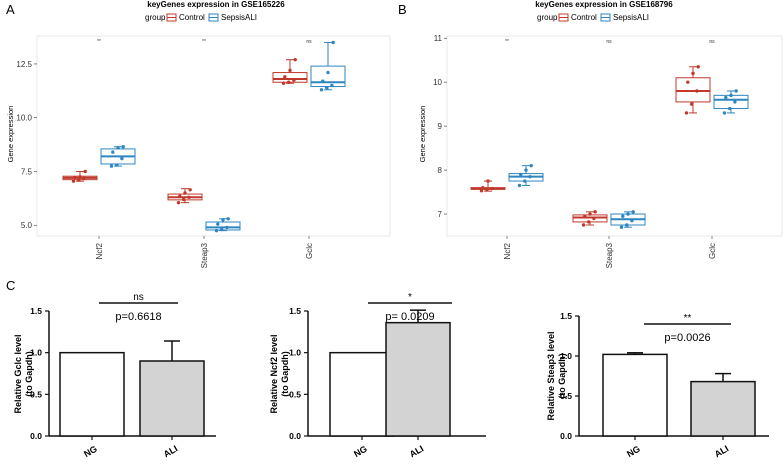 Image resolution: width=784 pixels, height=465 pixels. Describe the element at coordinates (36, 436) in the screenshot. I see `panel-c1-ytick-label: 0.0` at that location.